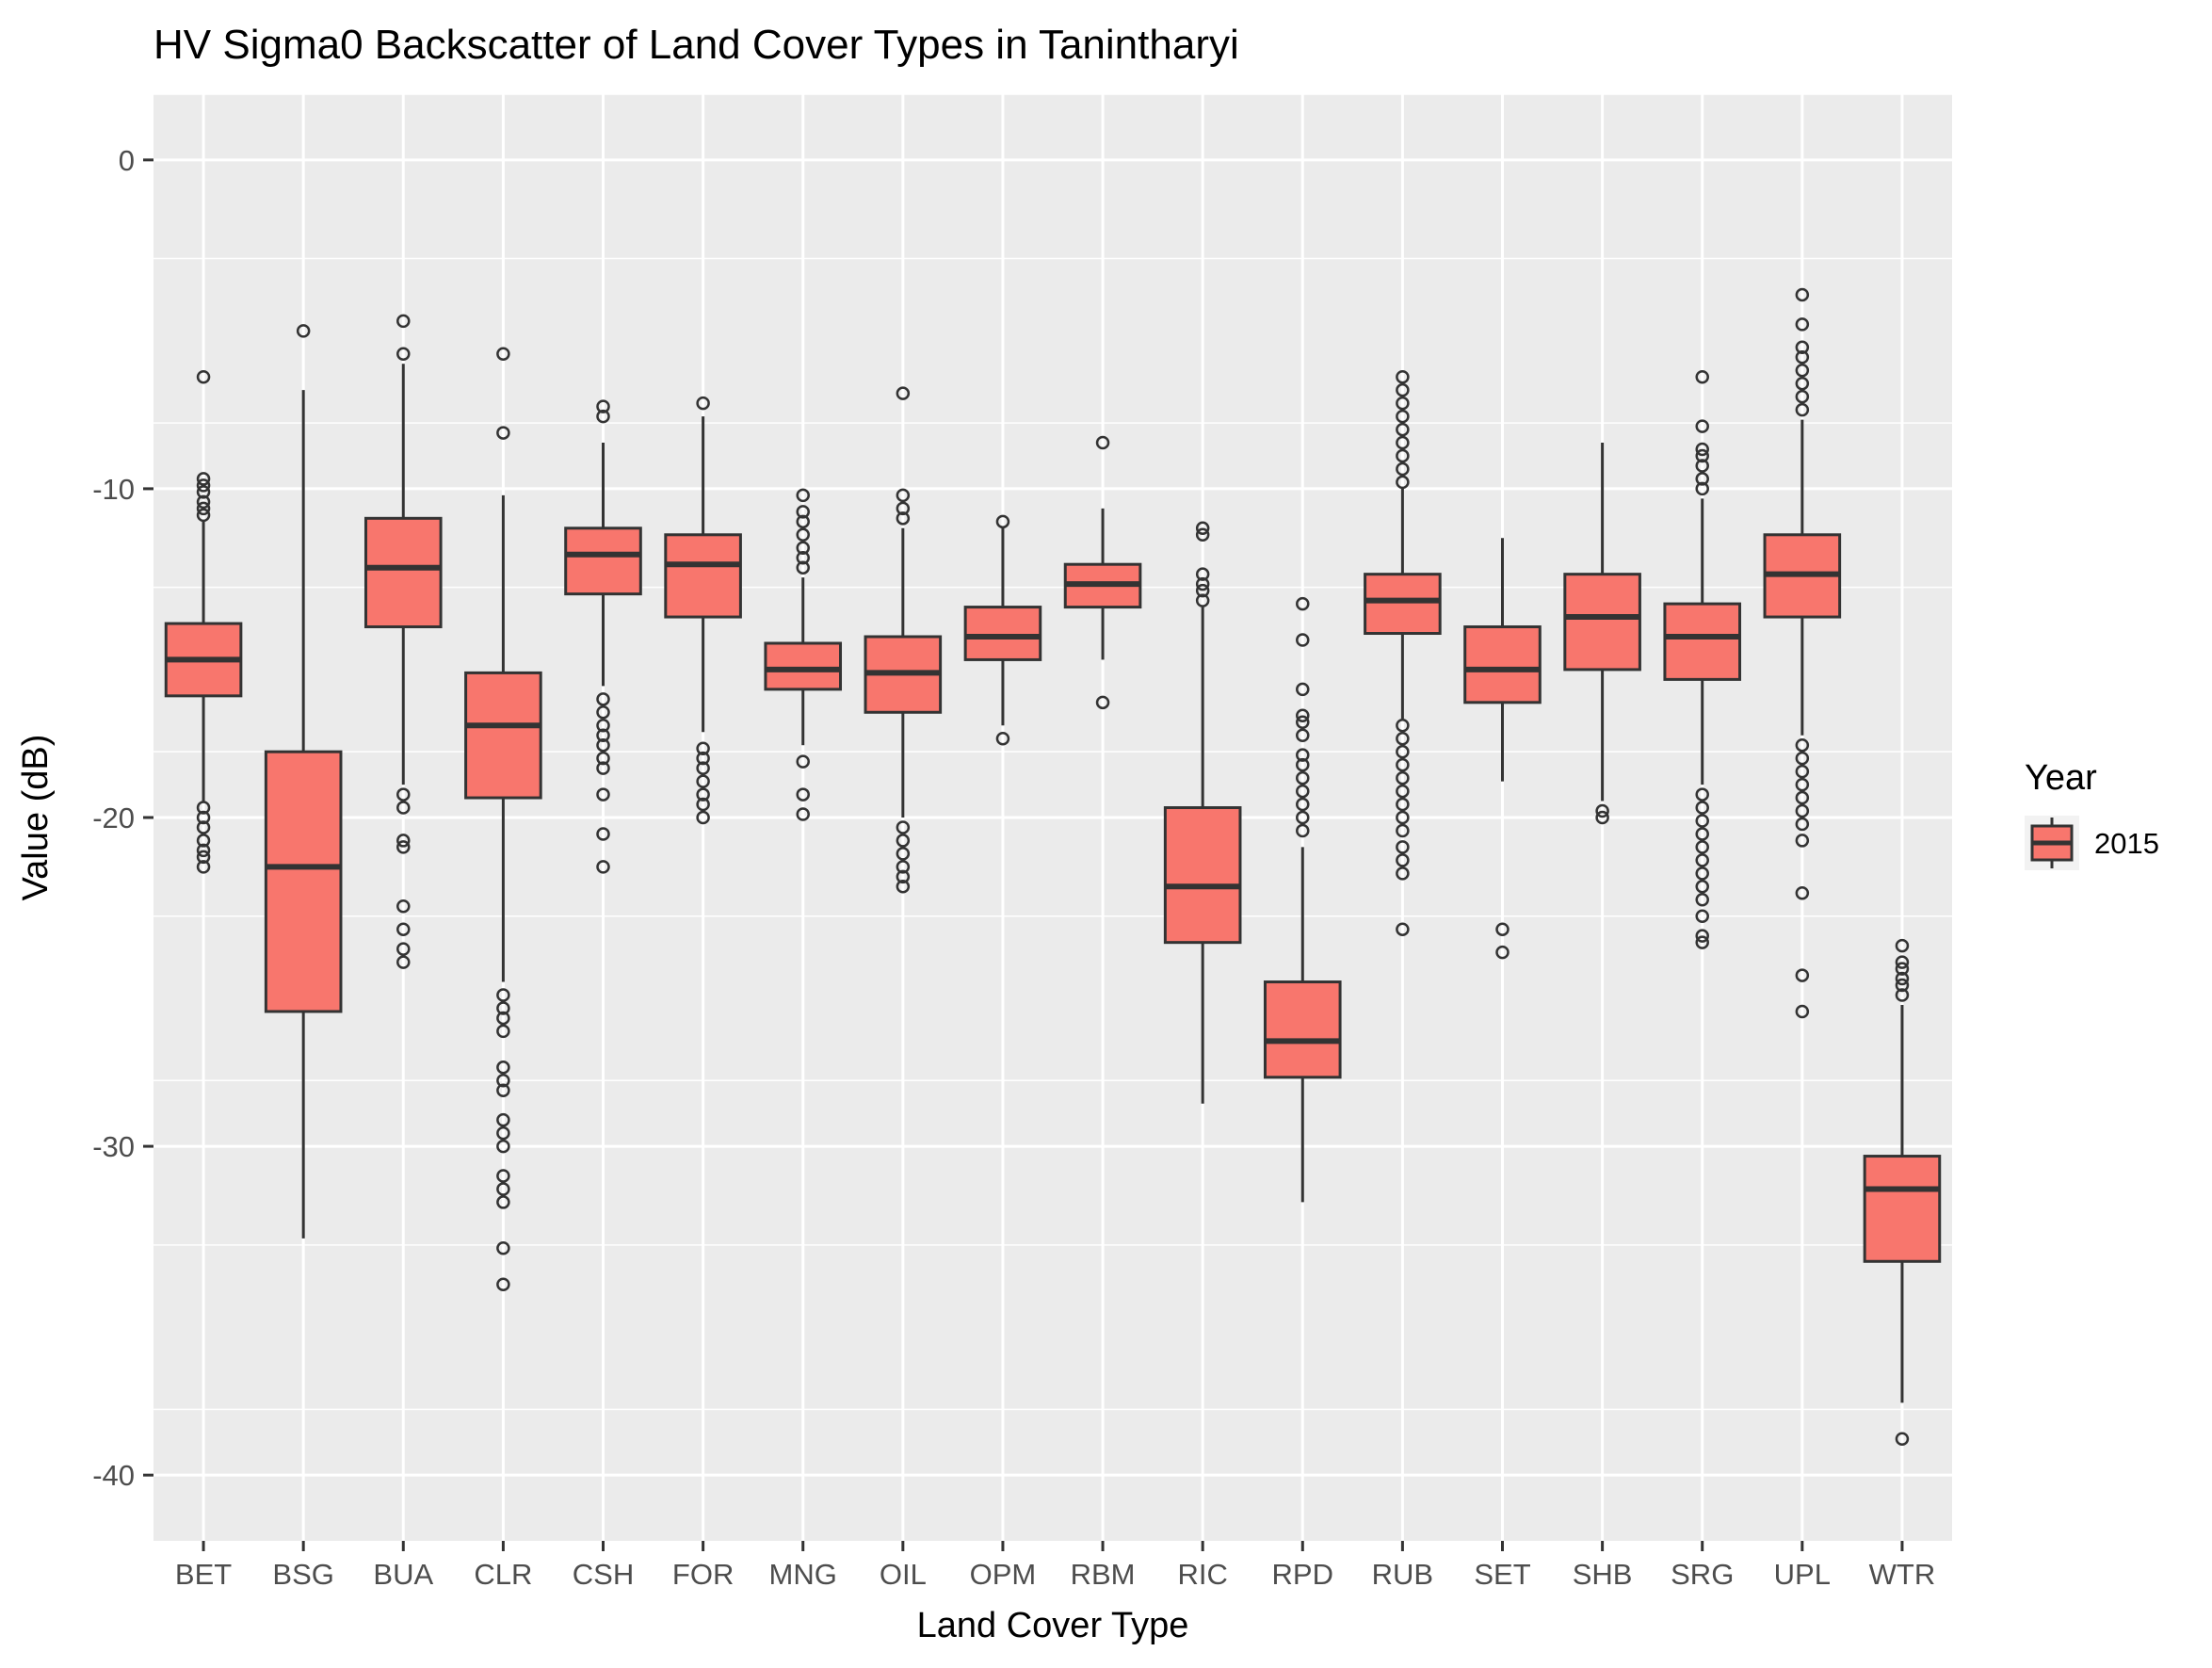 The image size is (2212, 1668). I want to click on y-tick-label: -40, so click(113, 1475).